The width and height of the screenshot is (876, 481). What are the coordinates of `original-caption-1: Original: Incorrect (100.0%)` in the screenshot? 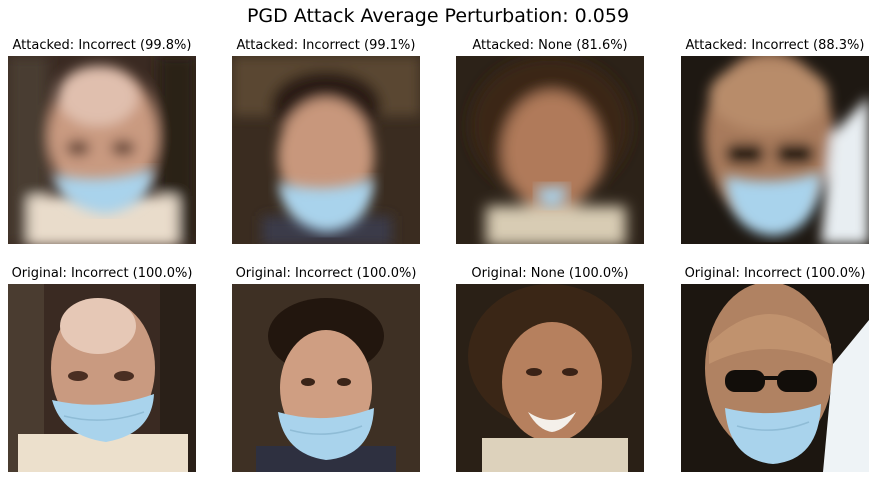 It's located at (102, 273).